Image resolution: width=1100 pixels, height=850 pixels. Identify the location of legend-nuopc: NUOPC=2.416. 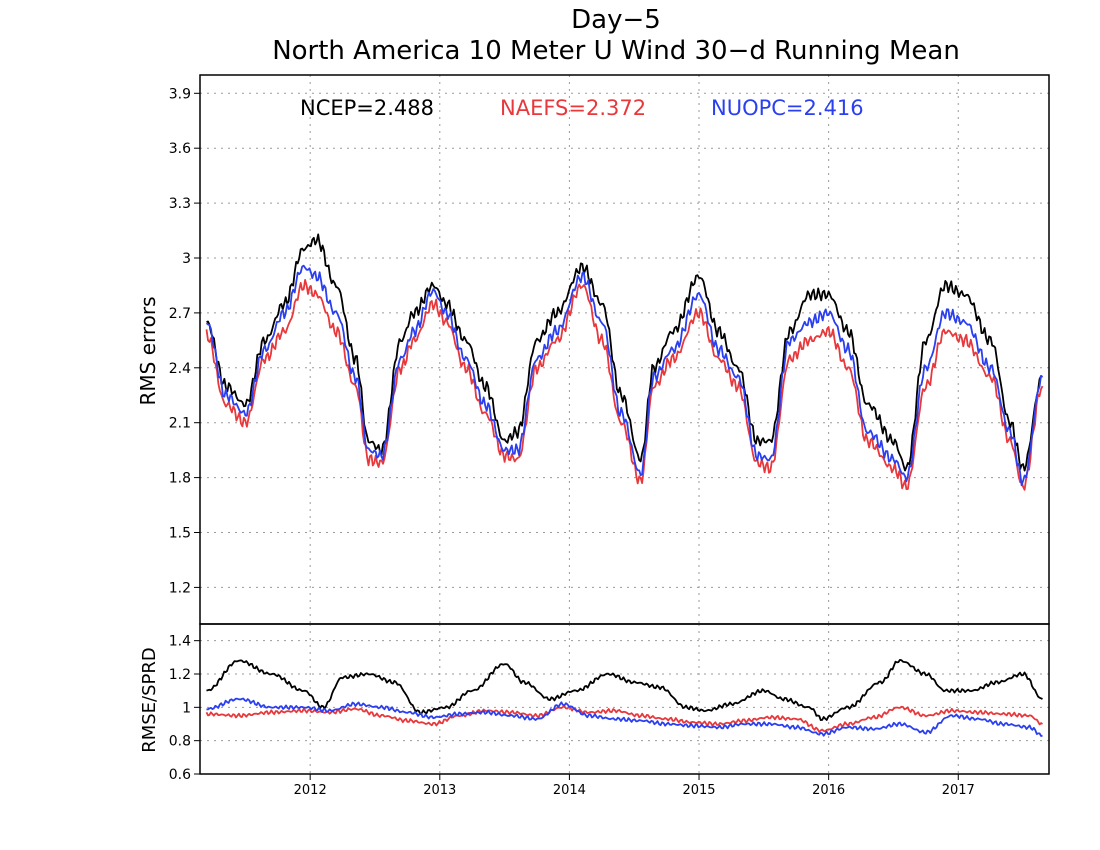
(787, 108).